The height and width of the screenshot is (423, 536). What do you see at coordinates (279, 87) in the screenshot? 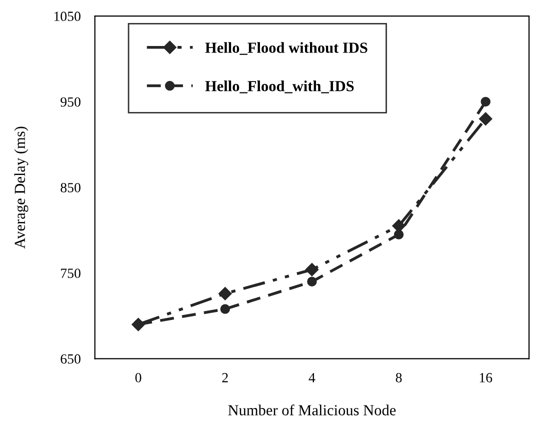
I see `legend-label: Hello_Flood_with_IDS` at bounding box center [279, 87].